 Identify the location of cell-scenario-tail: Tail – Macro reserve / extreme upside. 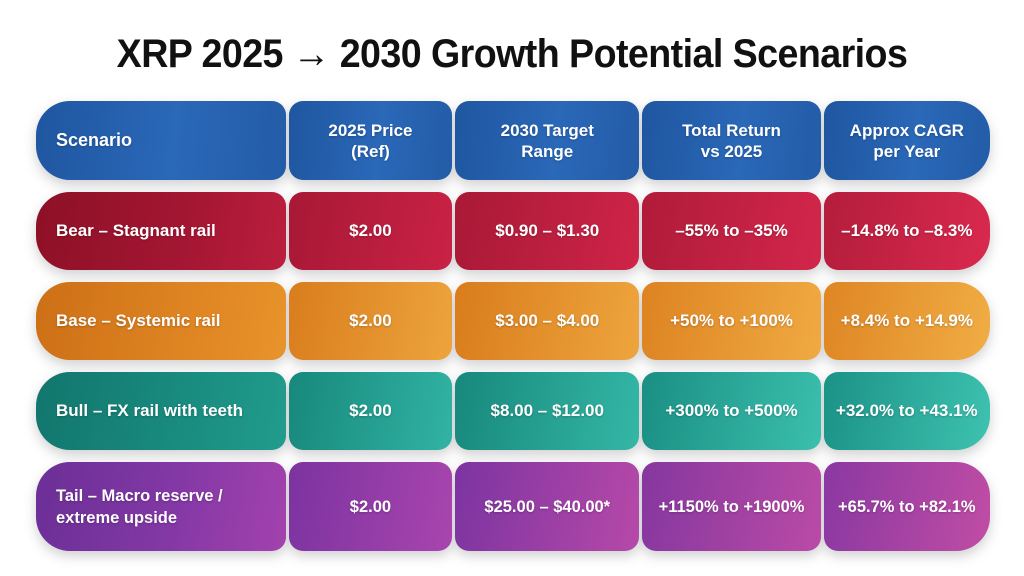
(161, 506).